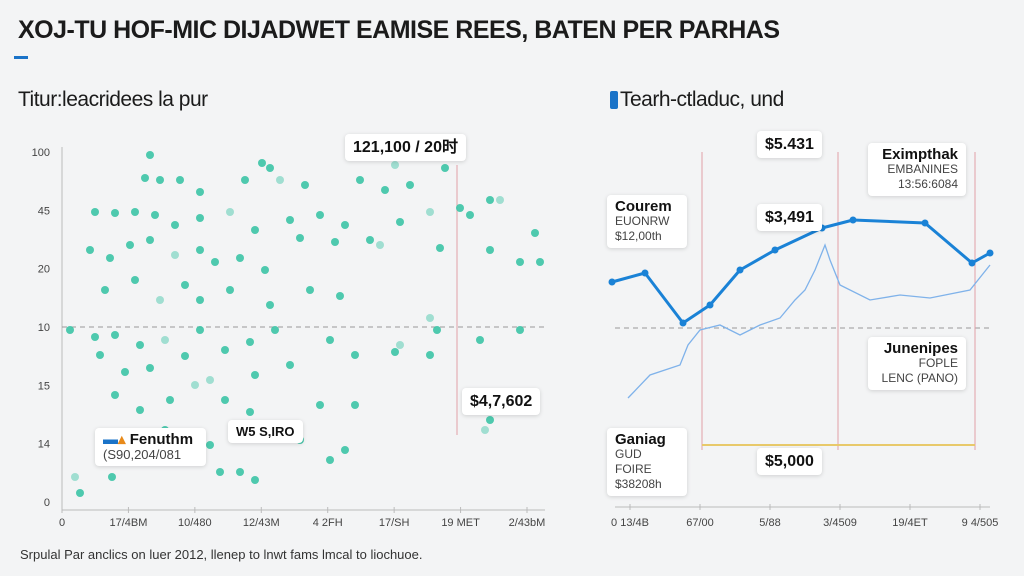 The width and height of the screenshot is (1024, 576). Describe the element at coordinates (110, 439) in the screenshot. I see `badge-icon: ▬` at that location.